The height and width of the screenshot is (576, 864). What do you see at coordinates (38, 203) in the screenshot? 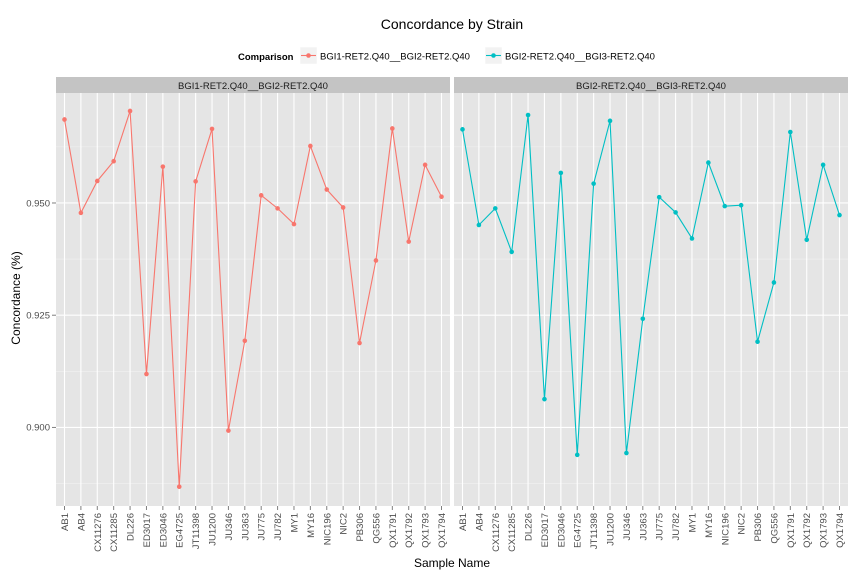
I see `y-tick-label: 0.950` at bounding box center [38, 203].